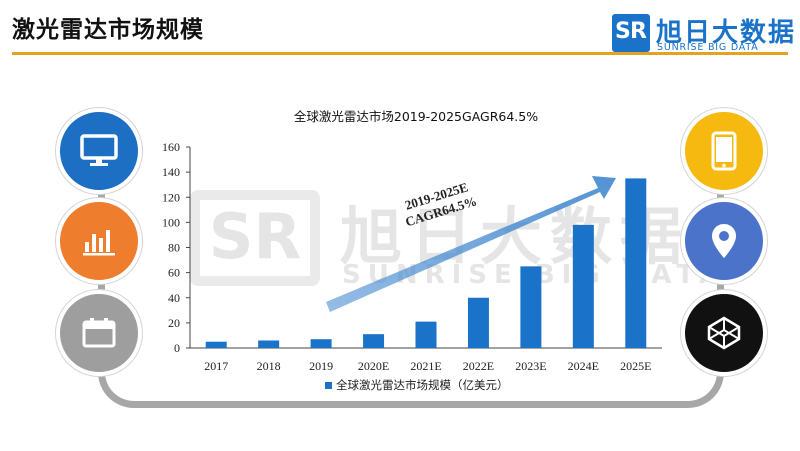  Describe the element at coordinates (478, 366) in the screenshot. I see `x-tick-label: 2022E` at that location.